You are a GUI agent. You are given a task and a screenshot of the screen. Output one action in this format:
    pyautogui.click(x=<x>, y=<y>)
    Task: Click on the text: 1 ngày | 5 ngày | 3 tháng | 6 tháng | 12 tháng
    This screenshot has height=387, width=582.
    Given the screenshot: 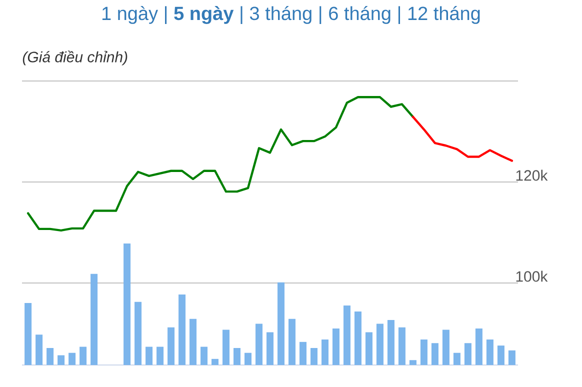 What is the action you would take?
    pyautogui.click(x=291, y=15)
    